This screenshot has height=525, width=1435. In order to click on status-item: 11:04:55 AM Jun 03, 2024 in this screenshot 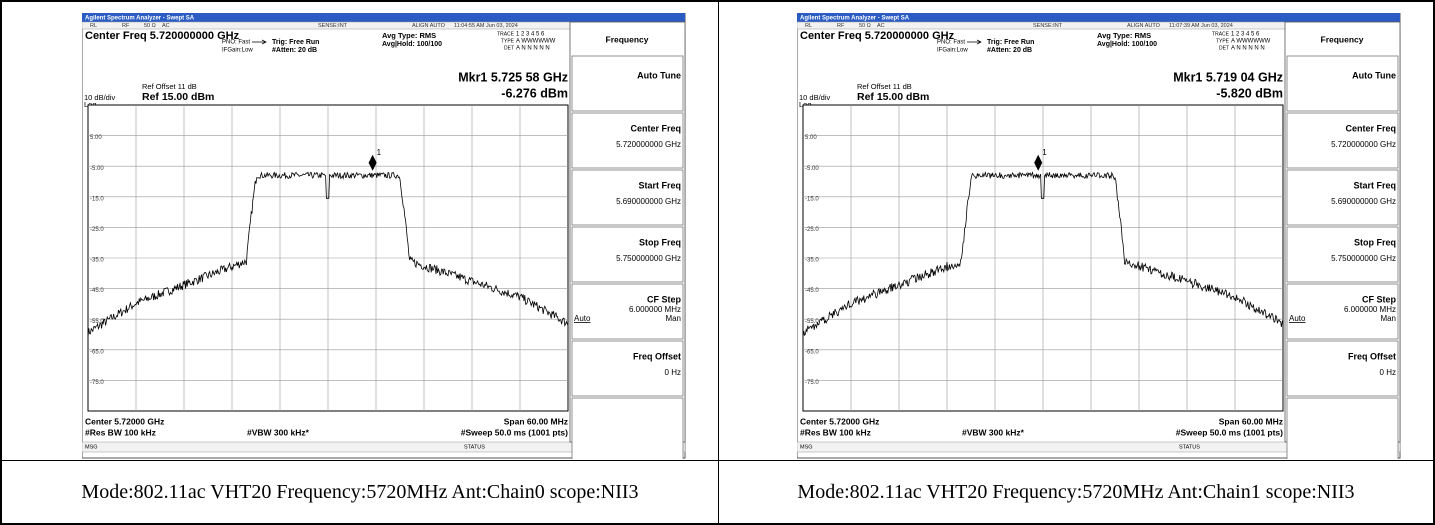, I will do `click(486, 26)`.